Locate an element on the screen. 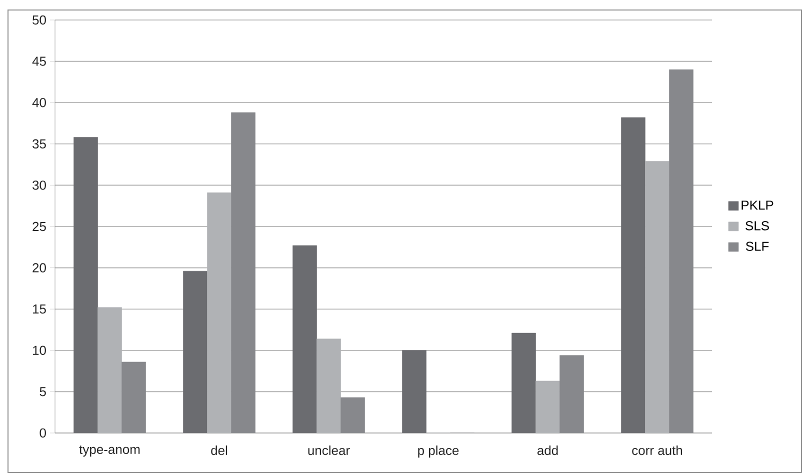 Image resolution: width=802 pixels, height=473 pixels. legend-label: SLS is located at coordinates (757, 225).